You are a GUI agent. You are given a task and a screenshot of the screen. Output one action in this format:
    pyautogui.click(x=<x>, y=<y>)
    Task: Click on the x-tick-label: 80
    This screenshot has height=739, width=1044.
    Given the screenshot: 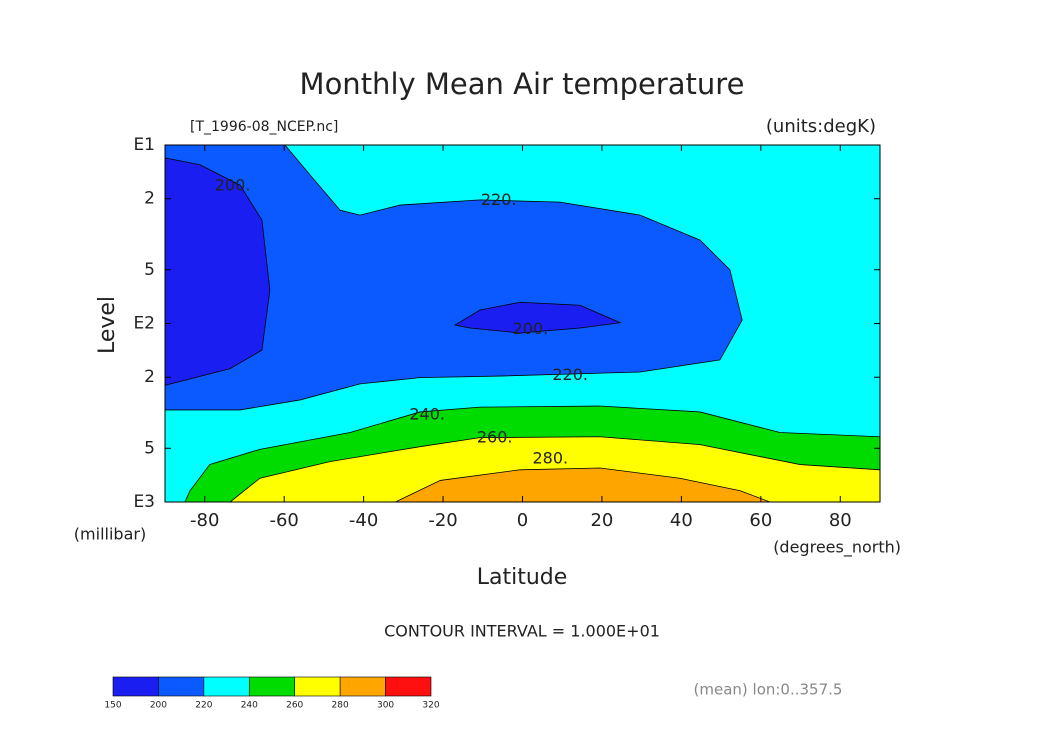 What is the action you would take?
    pyautogui.click(x=840, y=520)
    